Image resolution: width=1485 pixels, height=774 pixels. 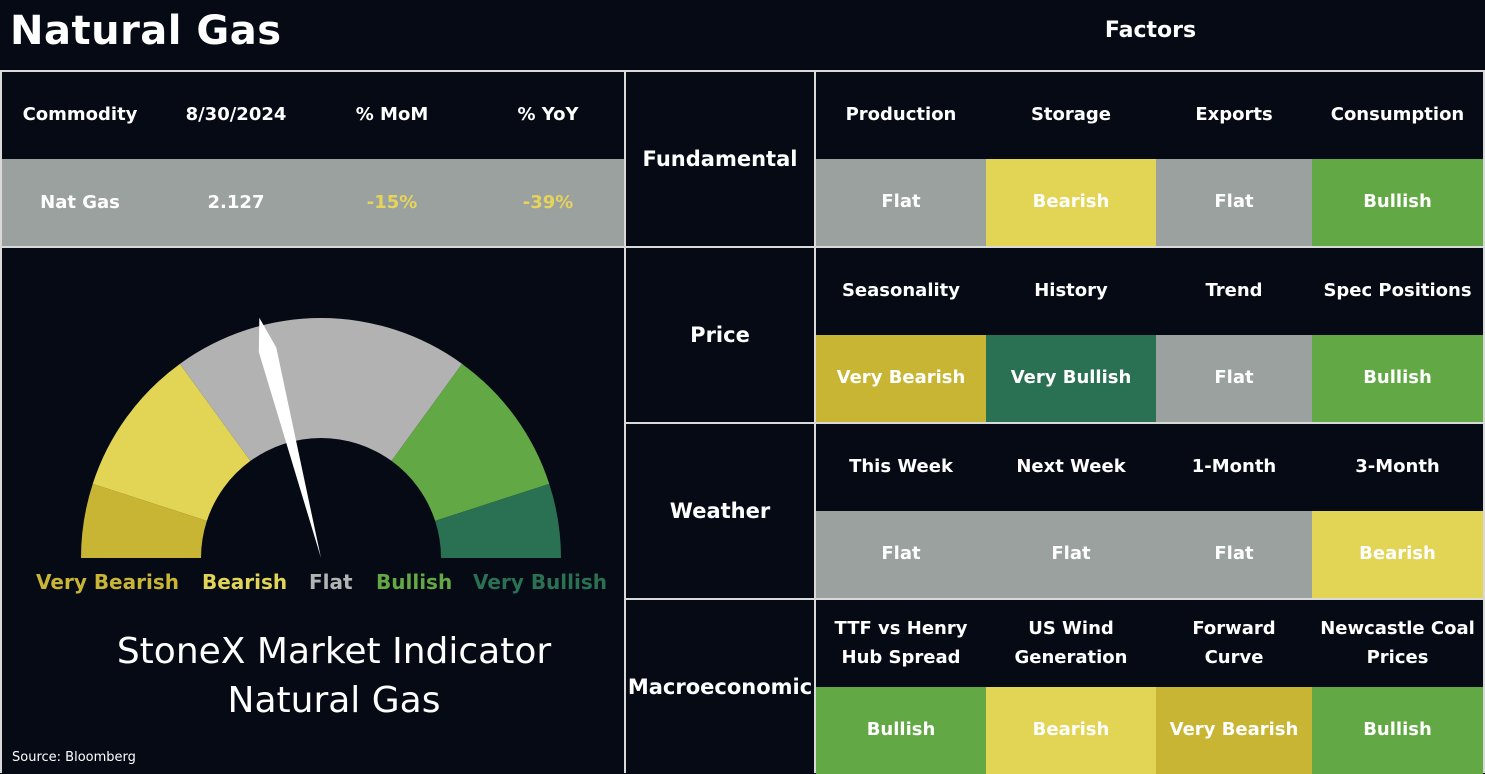 What do you see at coordinates (540, 582) in the screenshot?
I see `gauge-label-very-bullish: Very Bullish` at bounding box center [540, 582].